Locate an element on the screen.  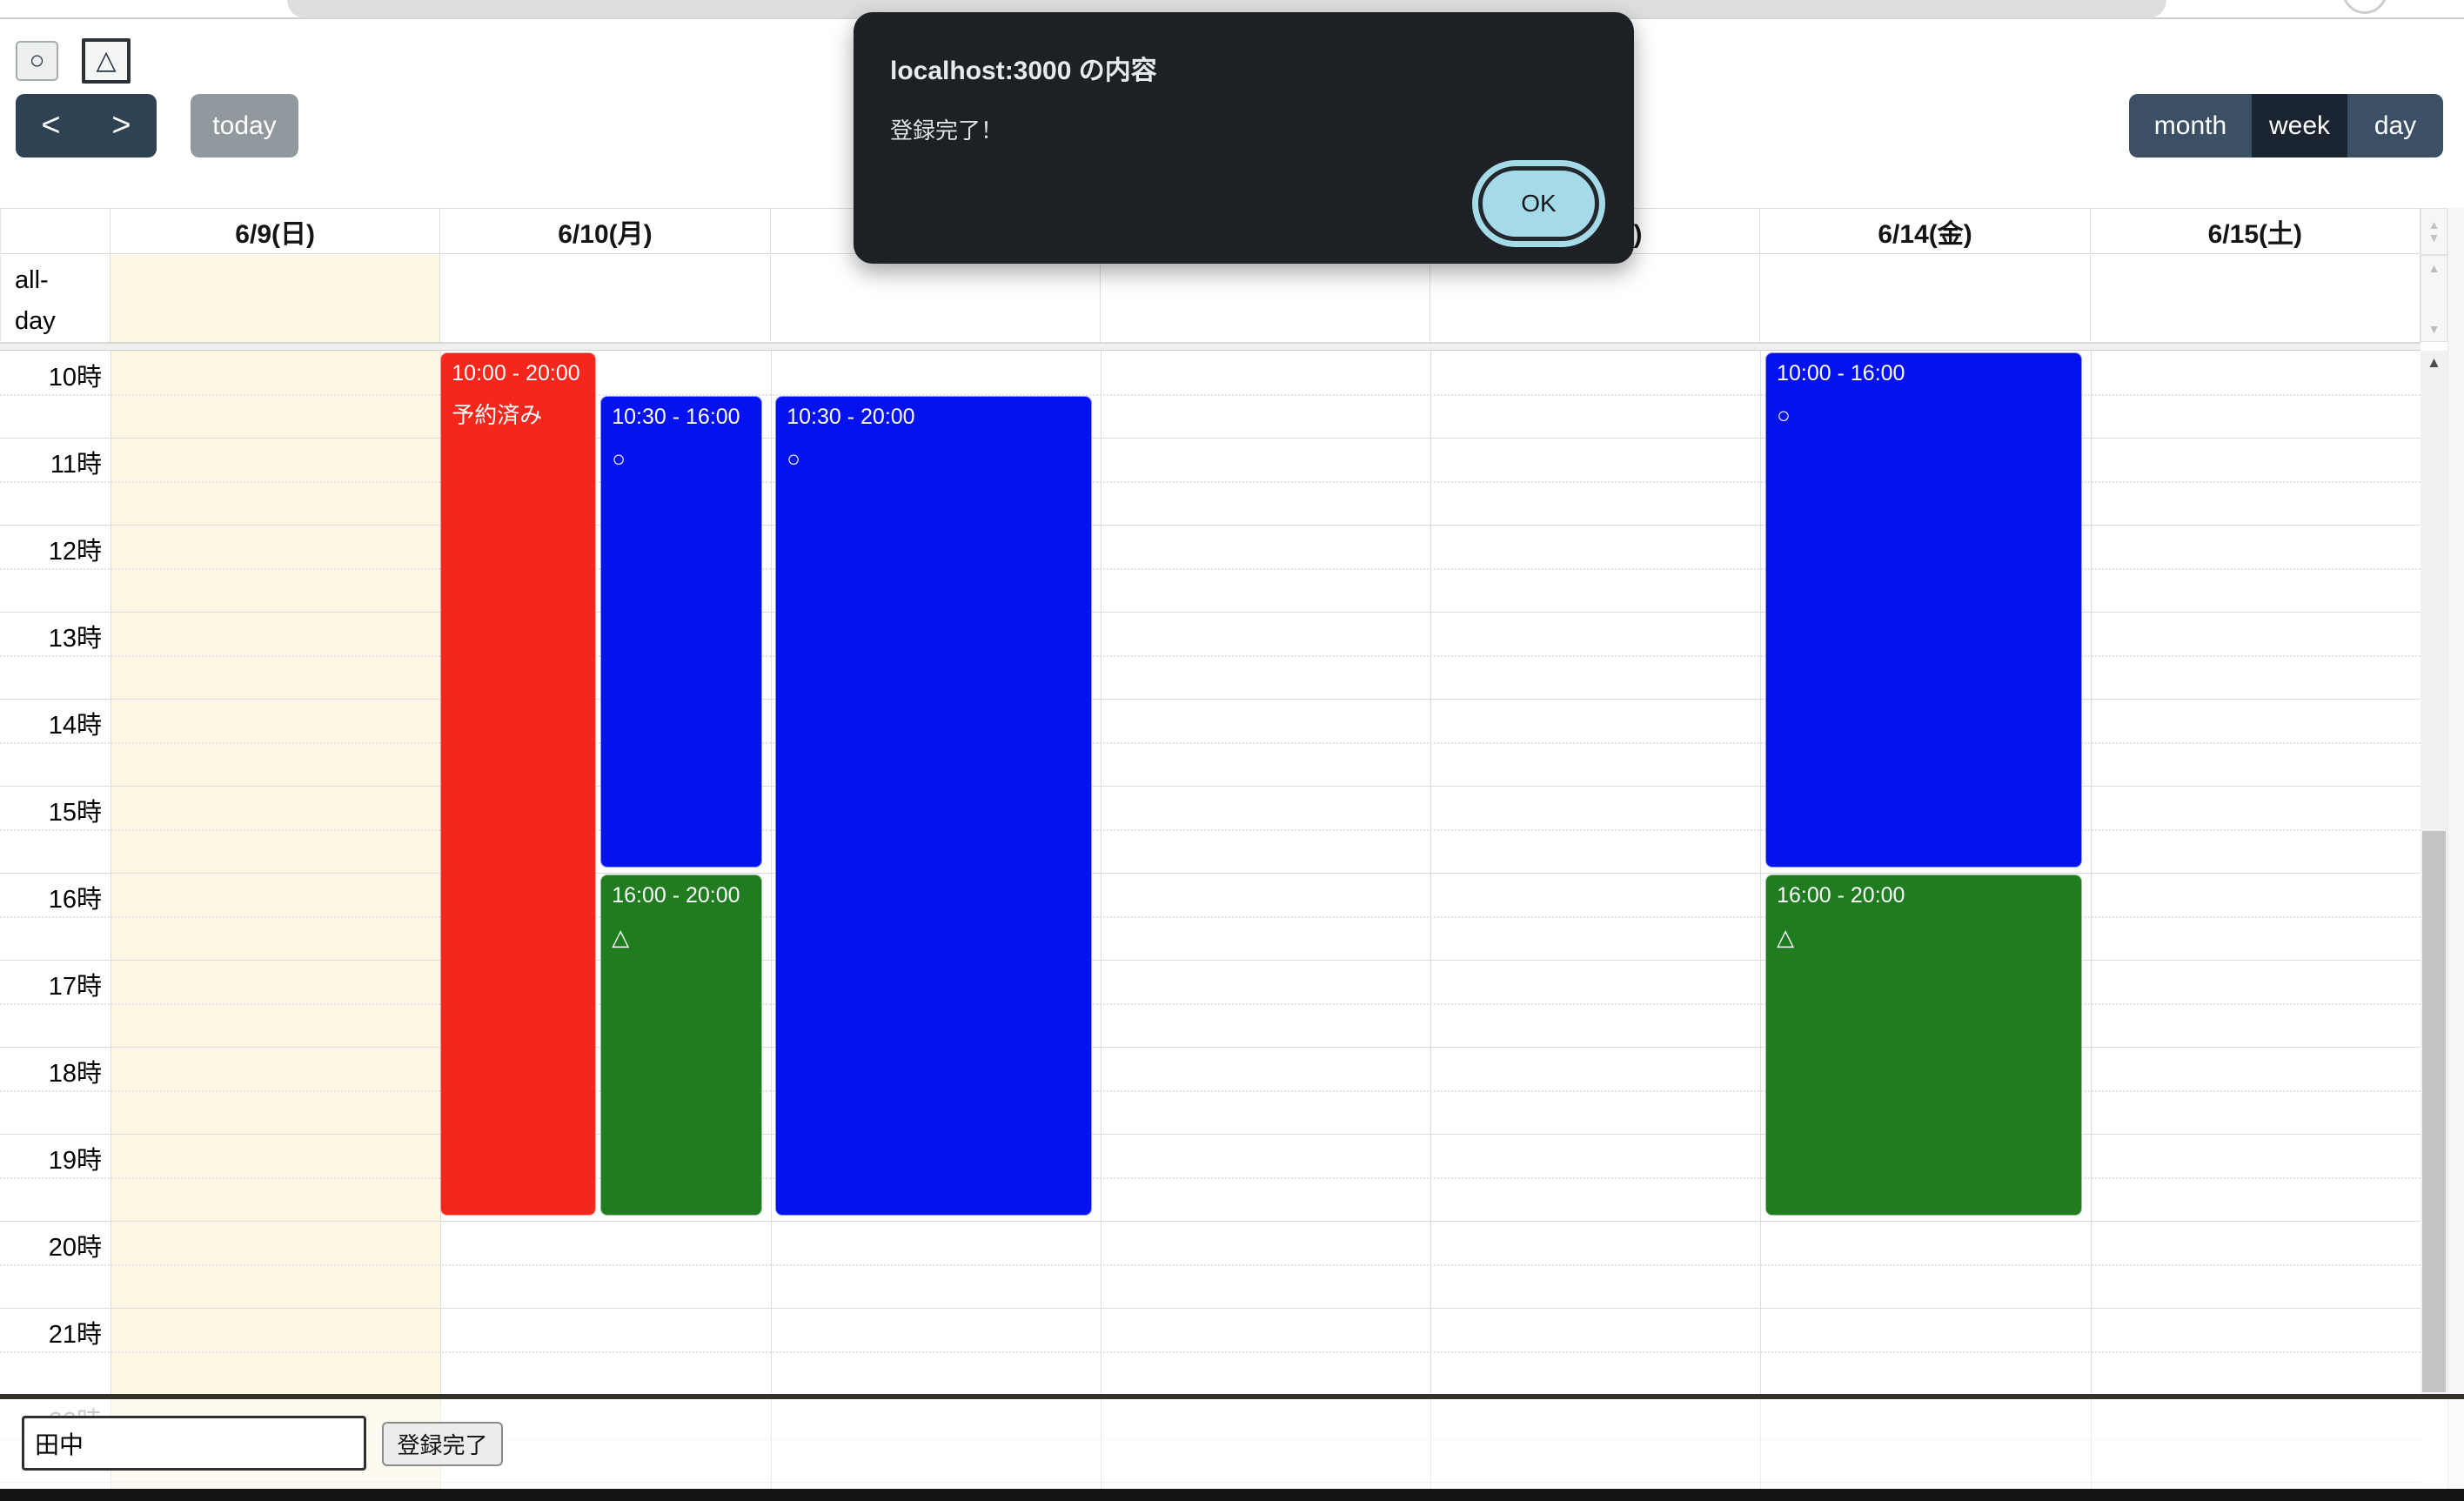
time-axis-label: 17時 is located at coordinates (75, 987).